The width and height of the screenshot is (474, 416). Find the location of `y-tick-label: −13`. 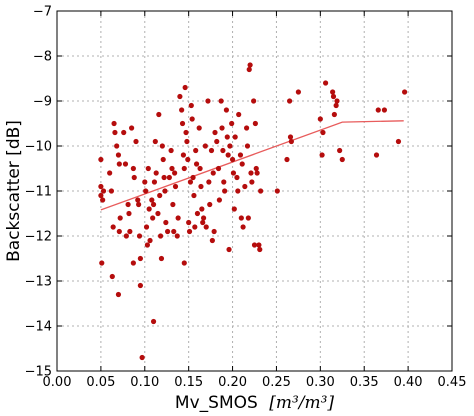

y-tick-label: −13 is located at coordinates (38, 282).